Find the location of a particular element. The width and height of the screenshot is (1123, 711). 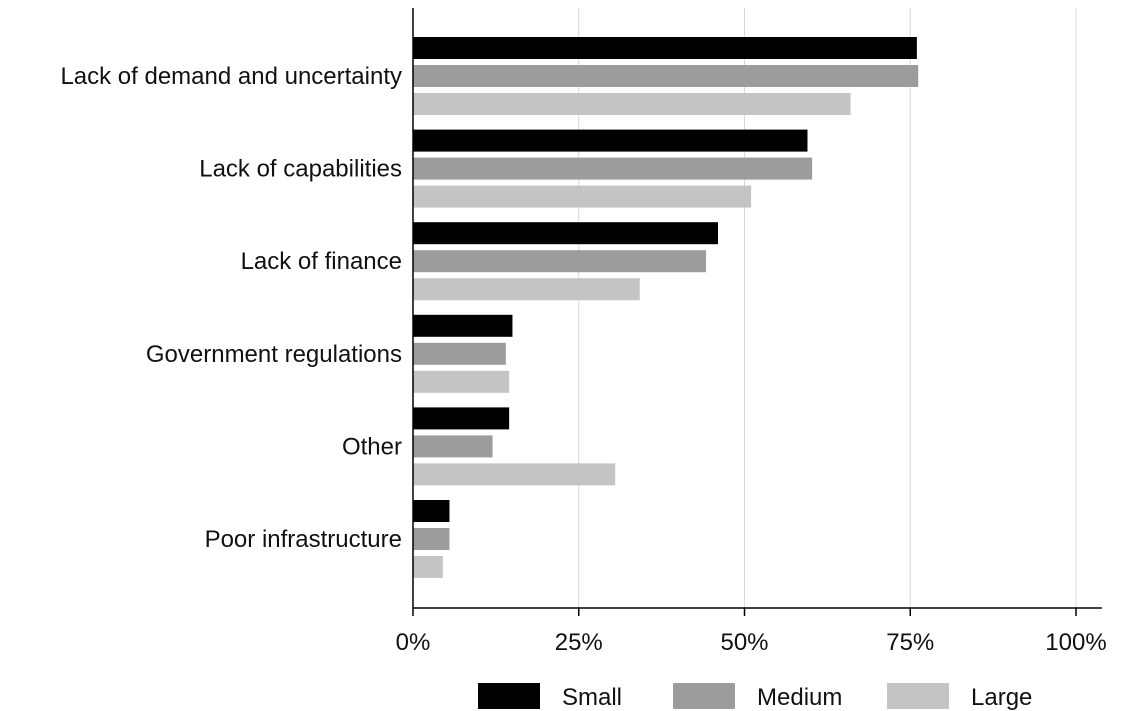

category-label-1: Lack of capabilities is located at coordinates (300, 169).